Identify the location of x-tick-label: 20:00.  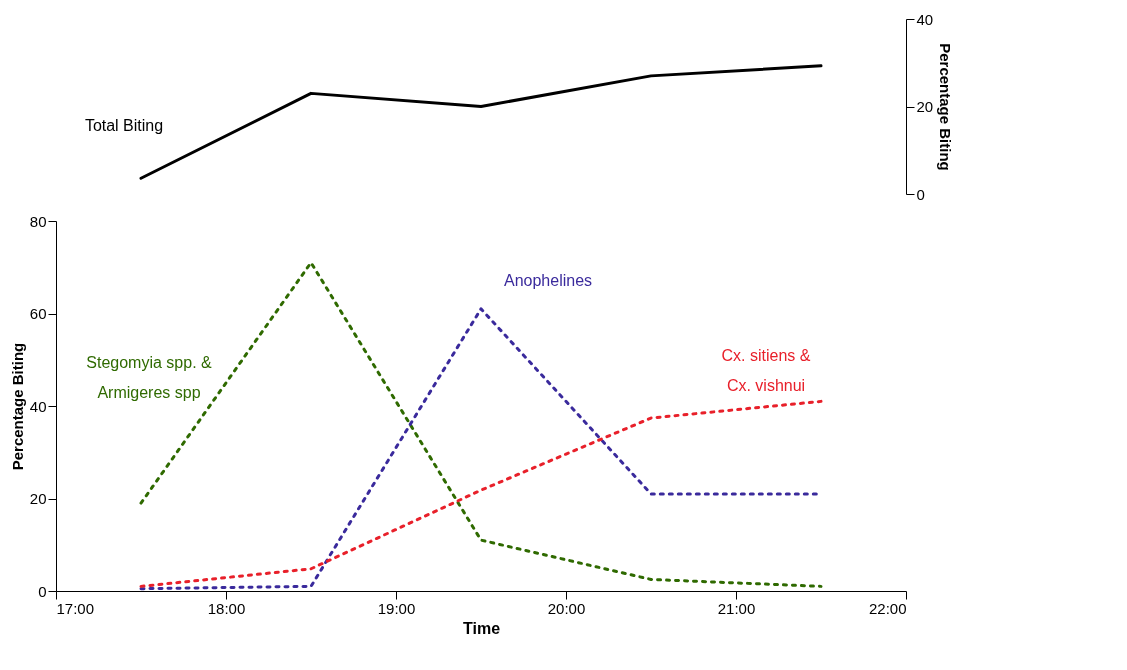
(566, 608).